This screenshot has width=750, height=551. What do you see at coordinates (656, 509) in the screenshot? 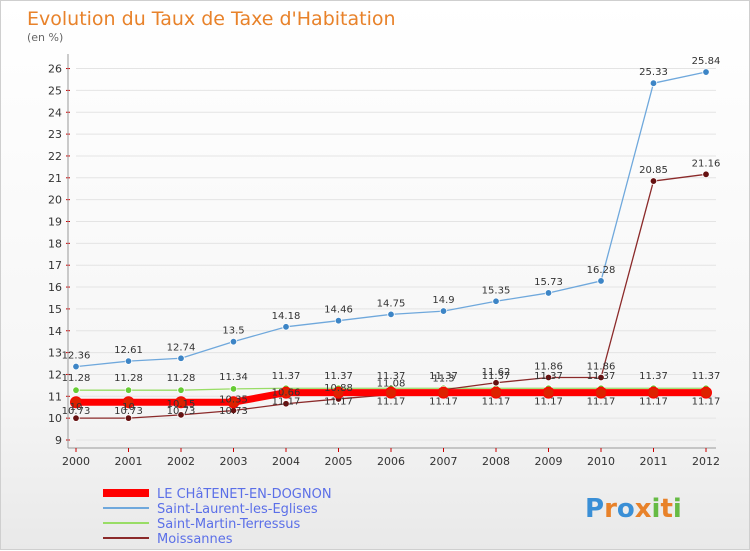
I see `logo-letter: i` at bounding box center [656, 509].